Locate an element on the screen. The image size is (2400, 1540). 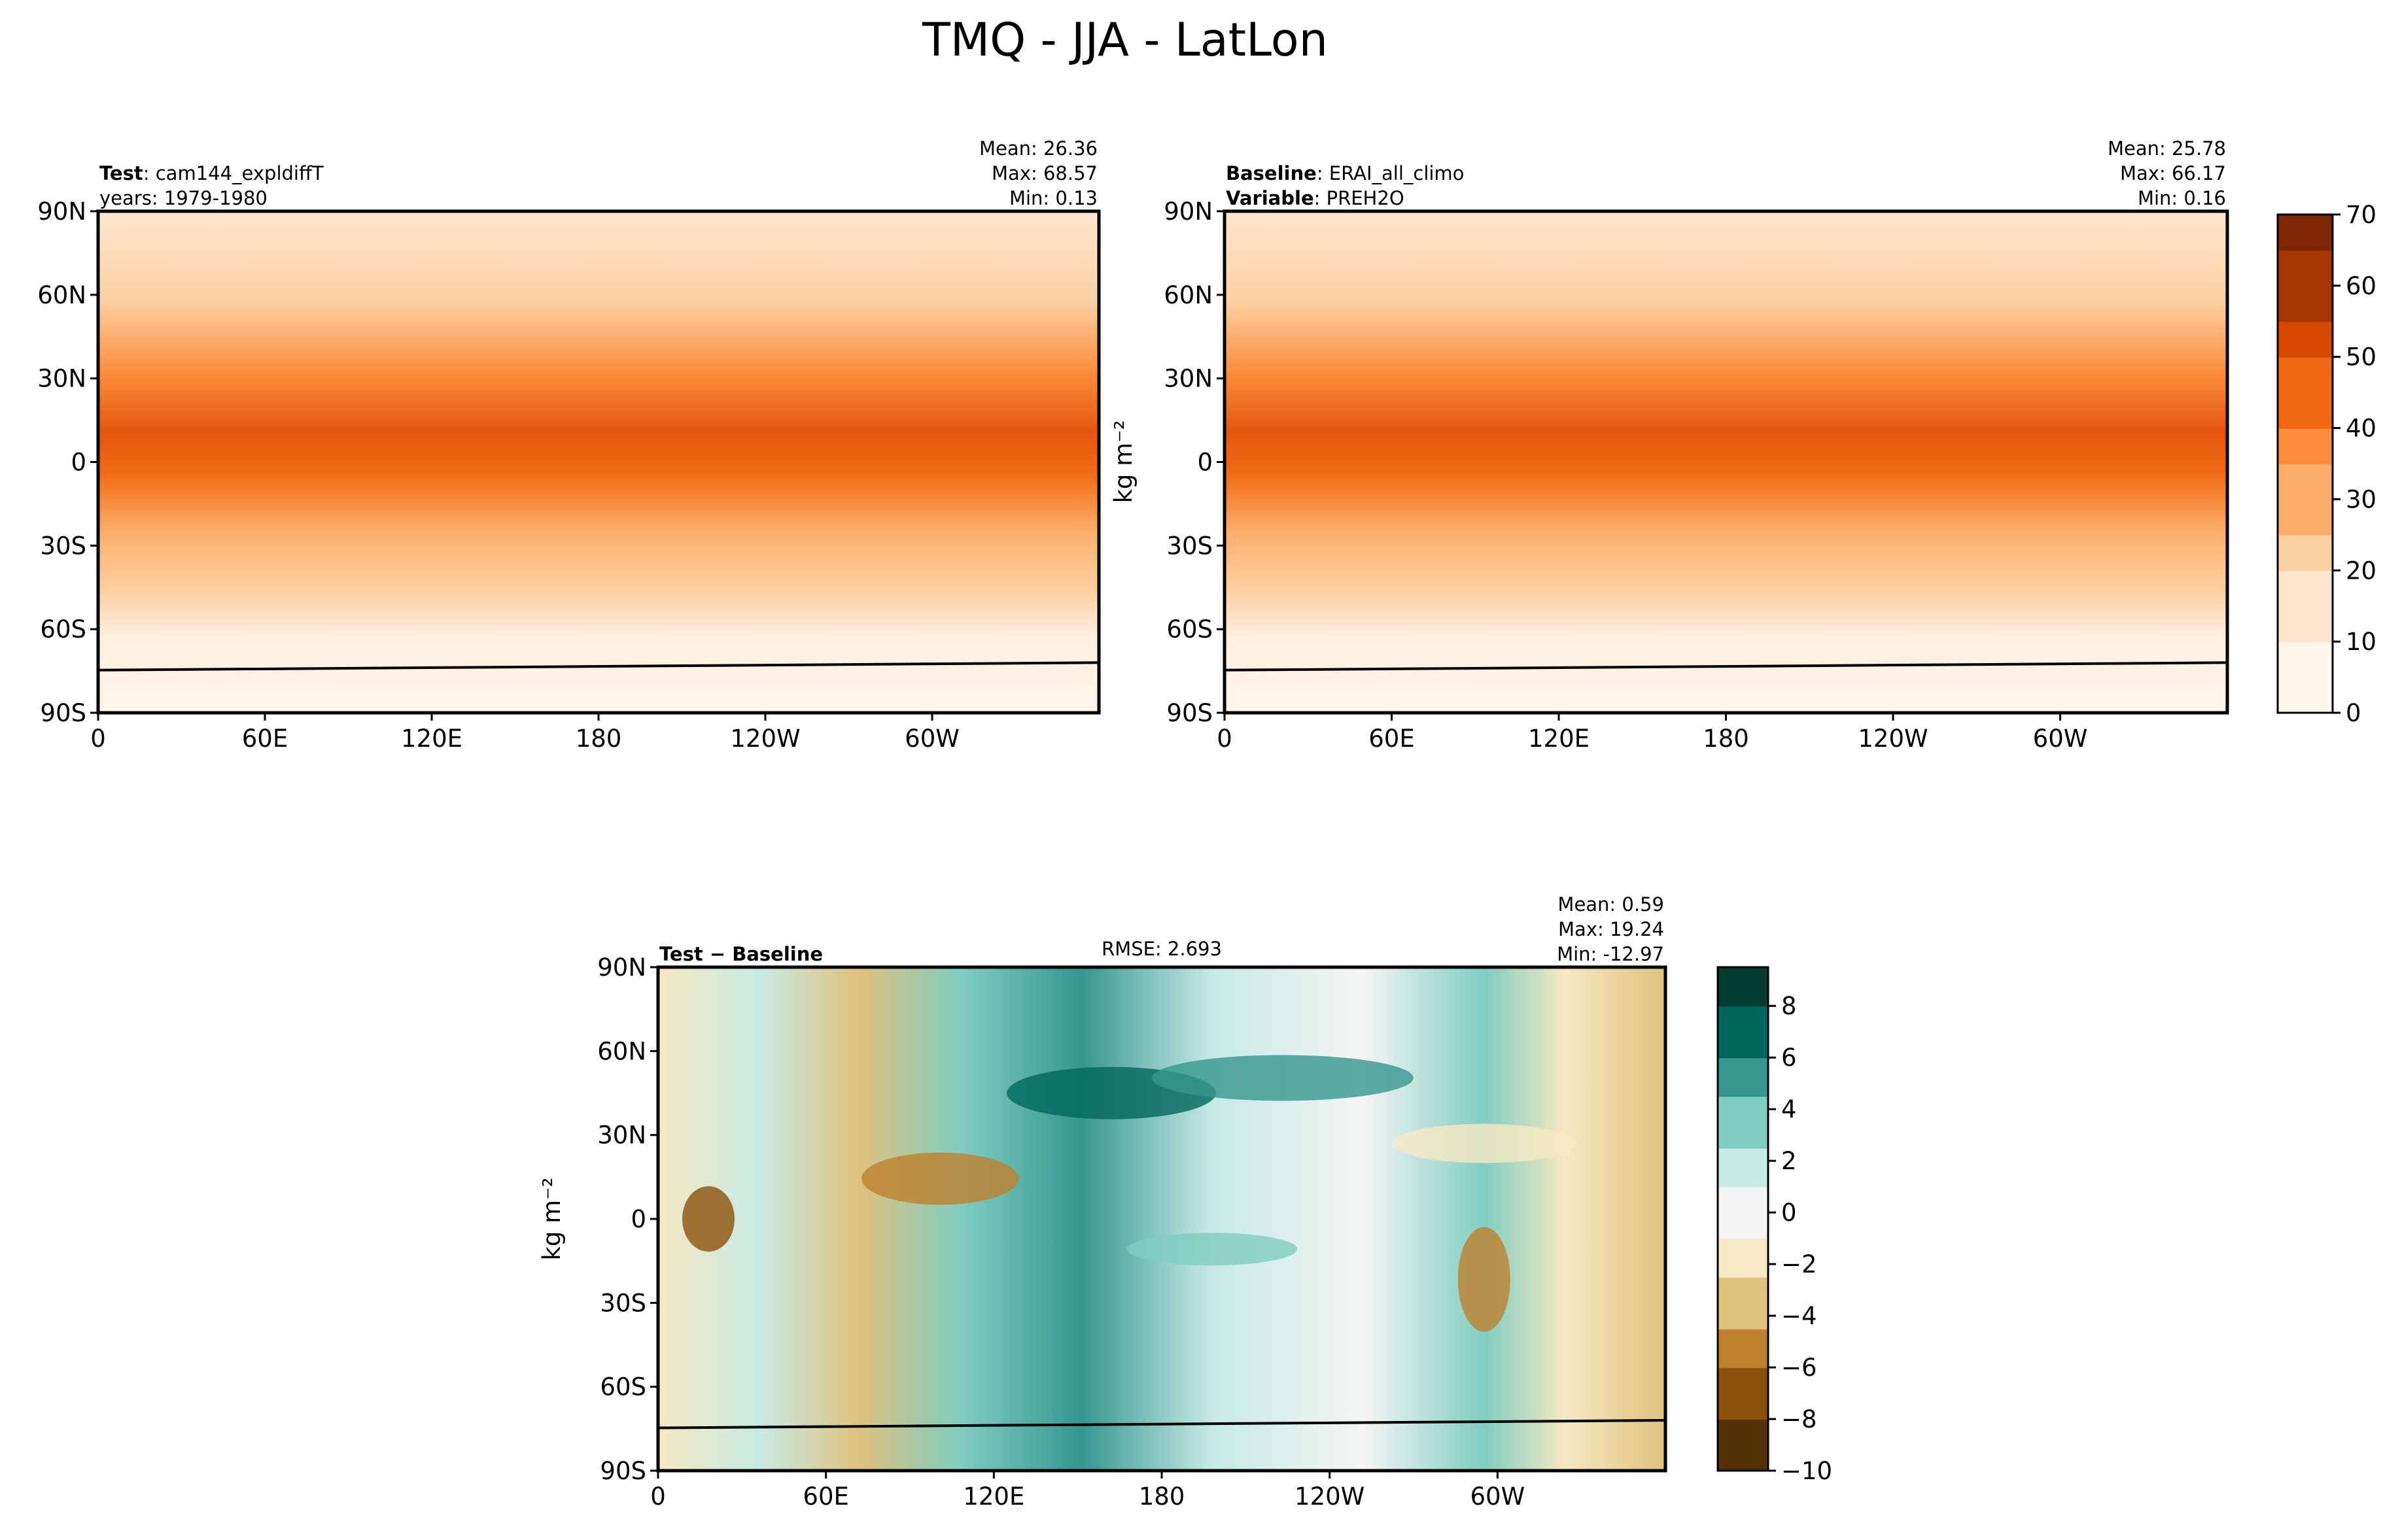
stat-2: Min: -12.97 is located at coordinates (1610, 954).